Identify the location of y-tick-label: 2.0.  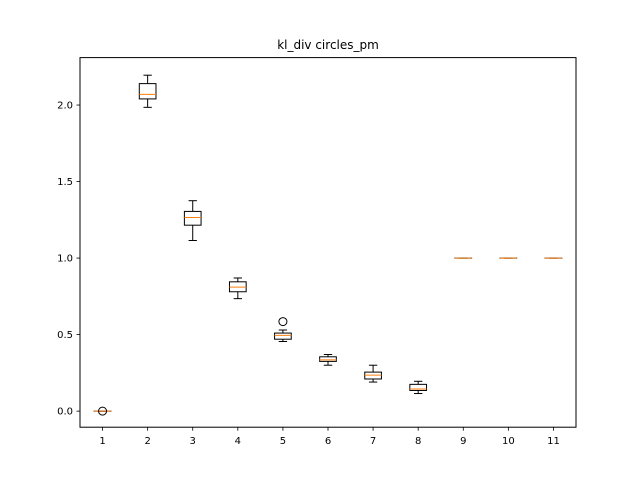
(65, 106).